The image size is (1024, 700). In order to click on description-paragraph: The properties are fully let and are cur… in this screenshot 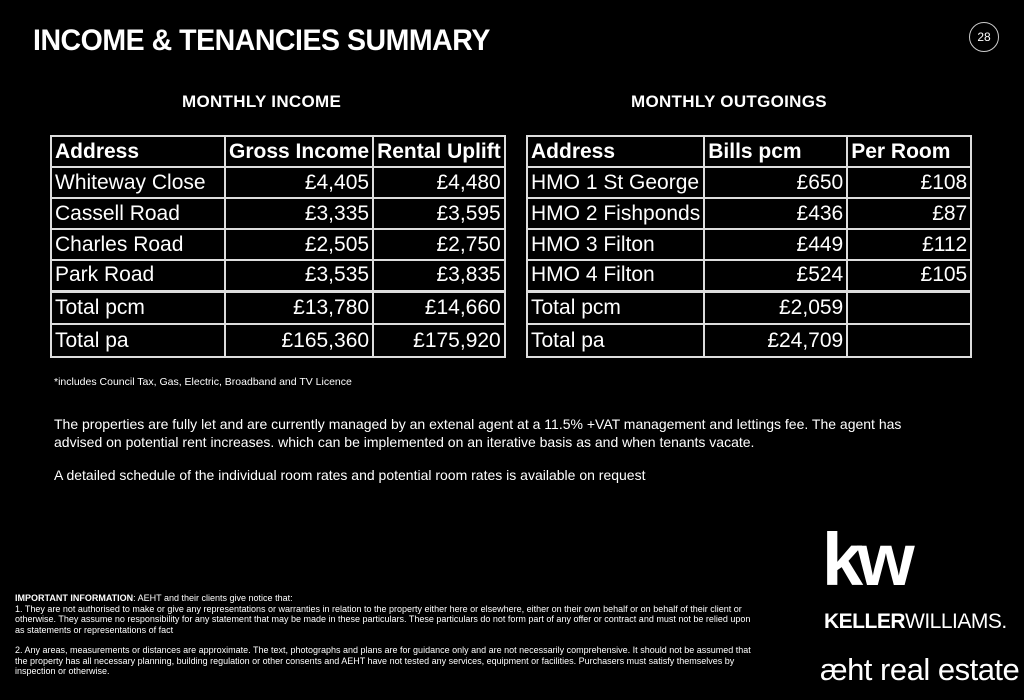, I will do `click(478, 433)`.